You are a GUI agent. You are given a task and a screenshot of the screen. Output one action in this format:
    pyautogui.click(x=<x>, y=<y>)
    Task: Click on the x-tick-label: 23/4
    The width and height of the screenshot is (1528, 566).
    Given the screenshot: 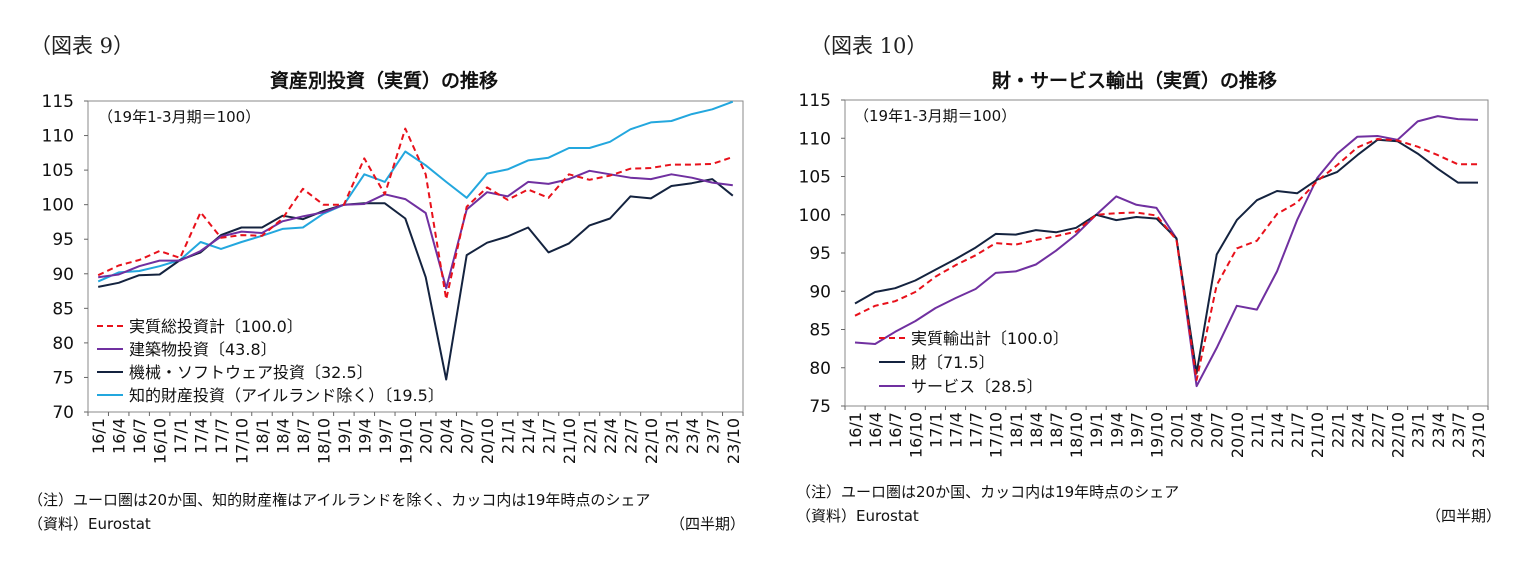 What is the action you would take?
    pyautogui.click(x=1438, y=430)
    